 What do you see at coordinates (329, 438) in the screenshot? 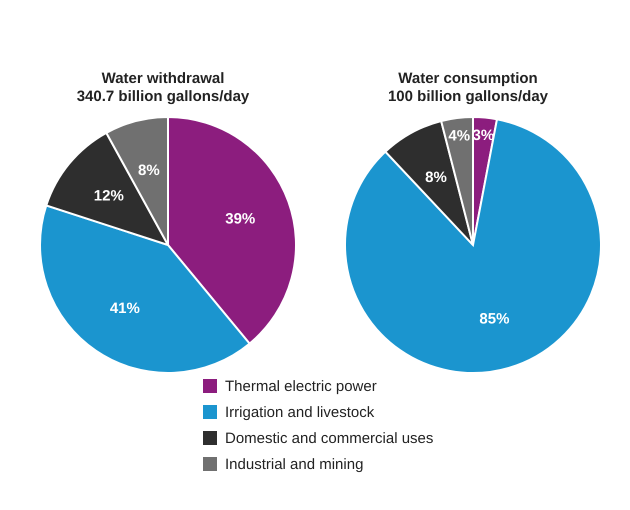
I see `legend-label: Domestic and commercial uses` at bounding box center [329, 438].